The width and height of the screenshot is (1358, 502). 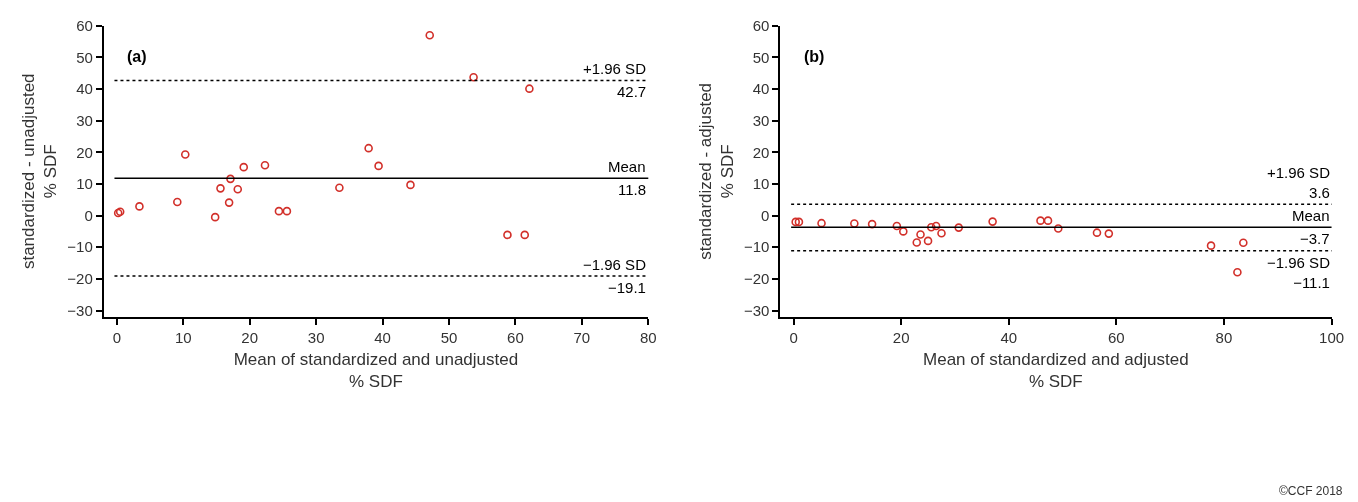 I want to click on x-tick-label: 30, so click(x=316, y=337).